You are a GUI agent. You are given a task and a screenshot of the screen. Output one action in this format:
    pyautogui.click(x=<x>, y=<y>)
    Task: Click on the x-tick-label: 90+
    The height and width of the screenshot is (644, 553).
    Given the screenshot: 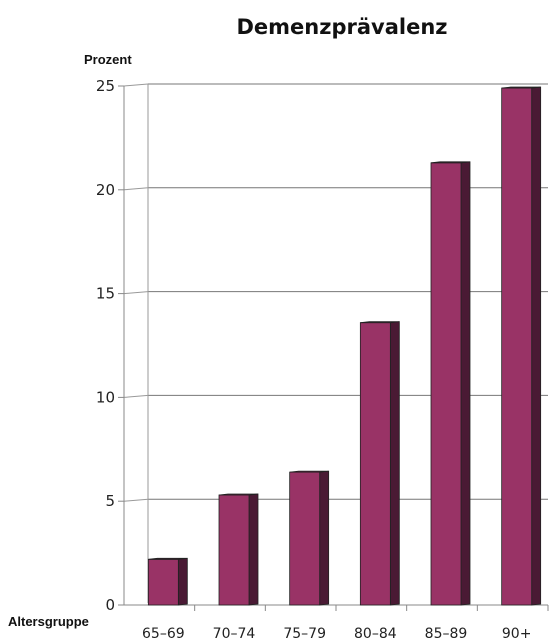 What is the action you would take?
    pyautogui.click(x=517, y=634)
    